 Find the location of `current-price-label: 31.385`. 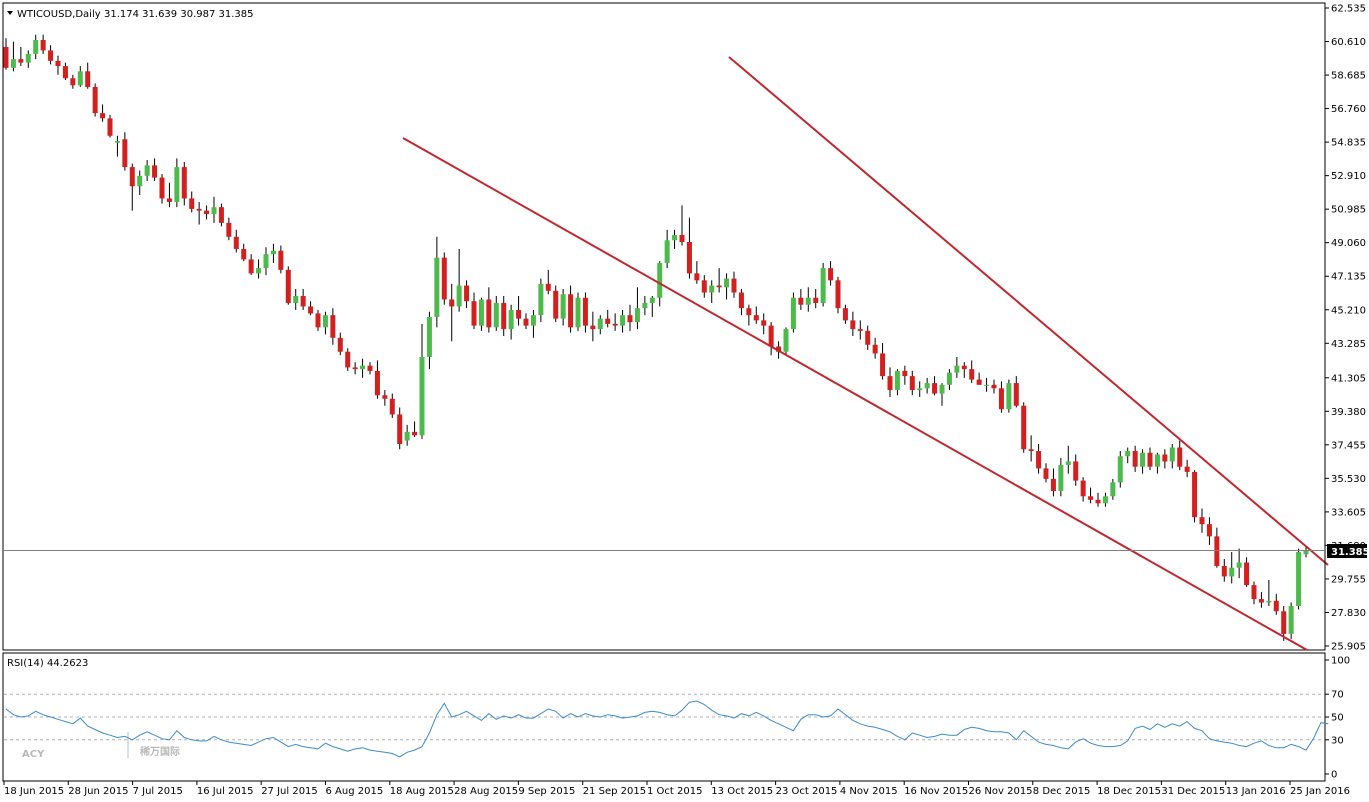

current-price-label: 31.385 is located at coordinates (1350, 552).